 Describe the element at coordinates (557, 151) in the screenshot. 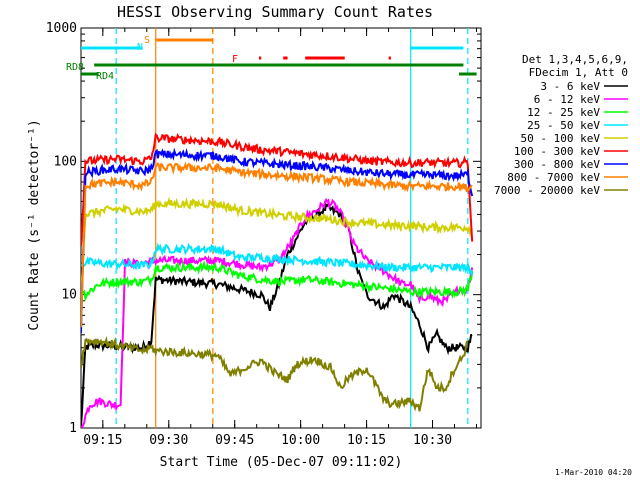

I see `legend-label: 100 - 300 keV` at that location.